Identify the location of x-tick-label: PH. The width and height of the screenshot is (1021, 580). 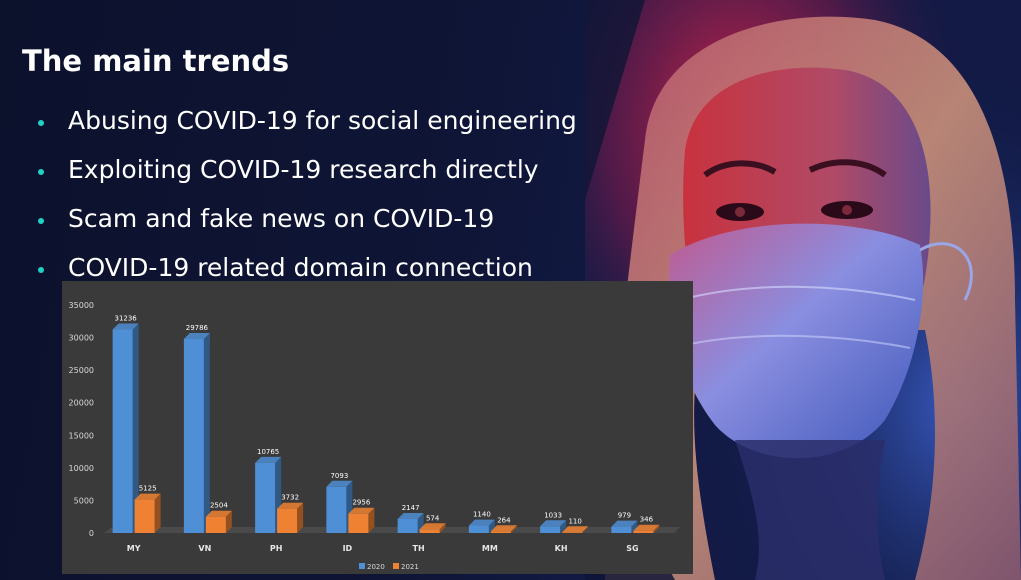
(276, 548).